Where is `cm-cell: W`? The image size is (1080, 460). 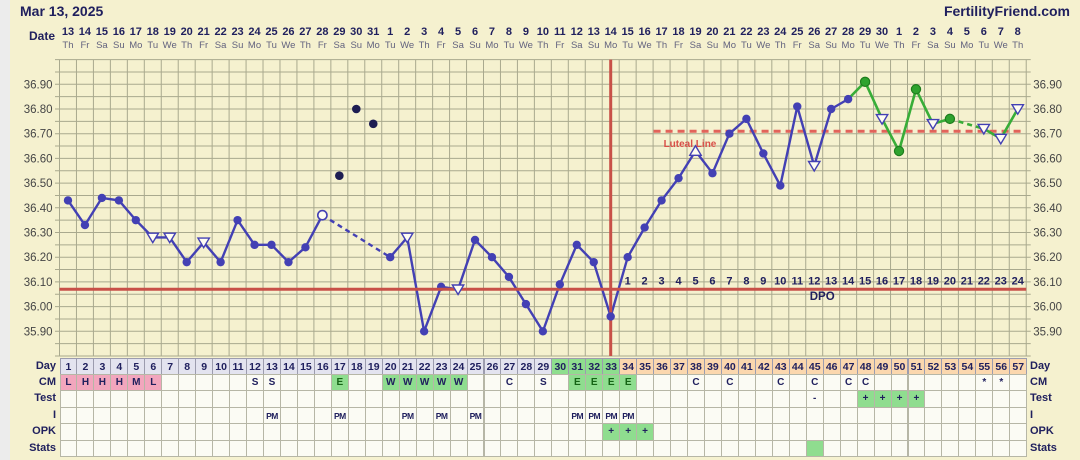 cm-cell: W is located at coordinates (441, 382).